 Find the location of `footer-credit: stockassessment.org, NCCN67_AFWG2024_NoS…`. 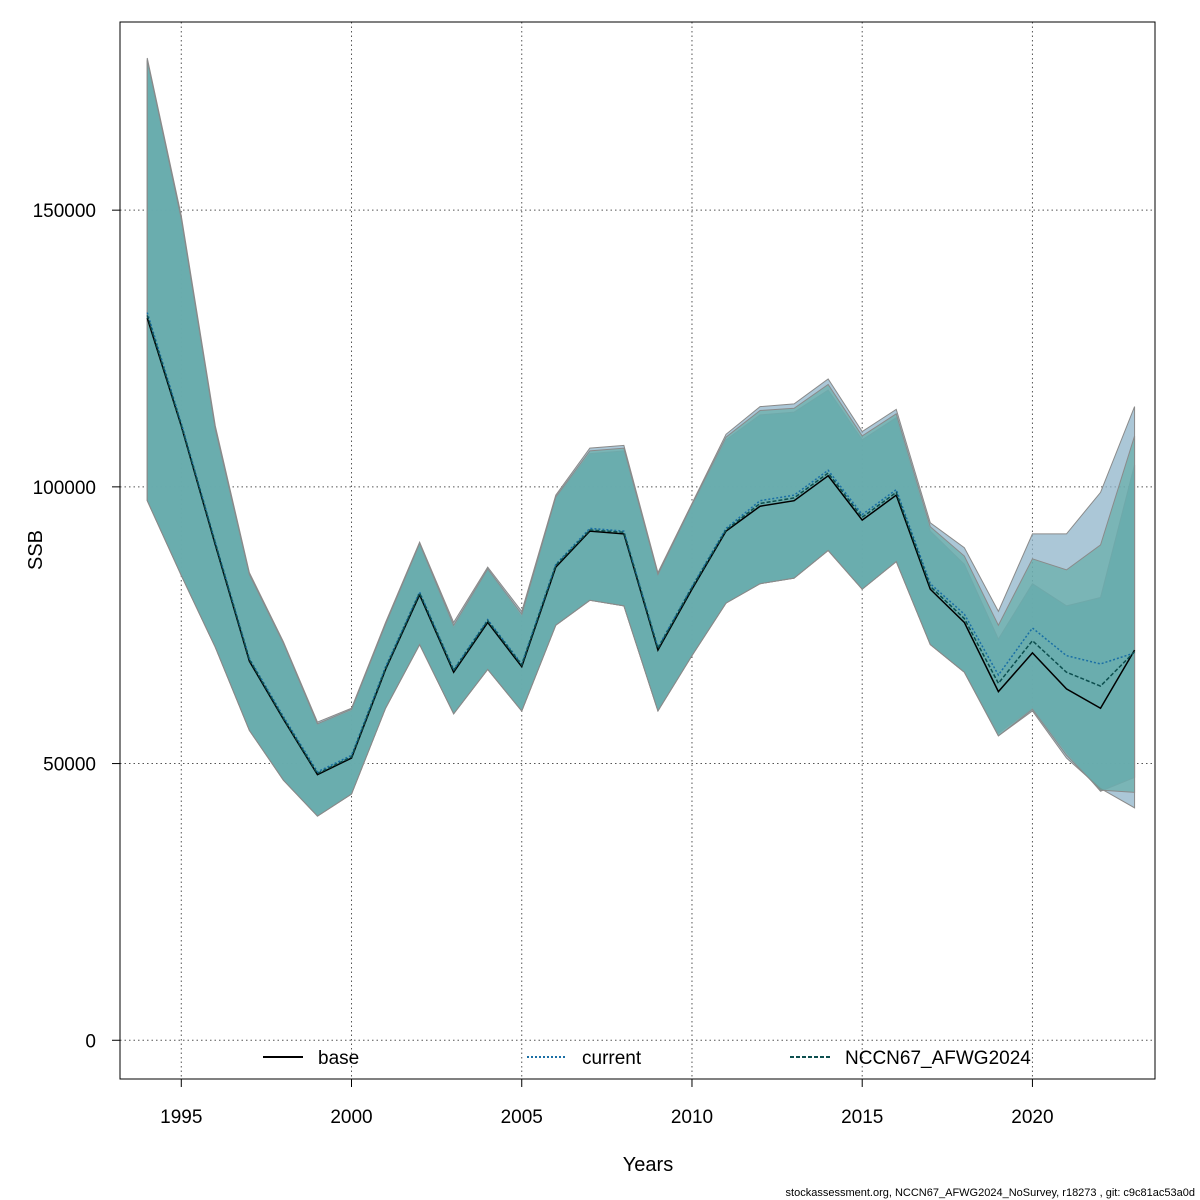

footer-credit: stockassessment.org, NCCN67_AFWG2024_NoS… is located at coordinates (990, 1193).